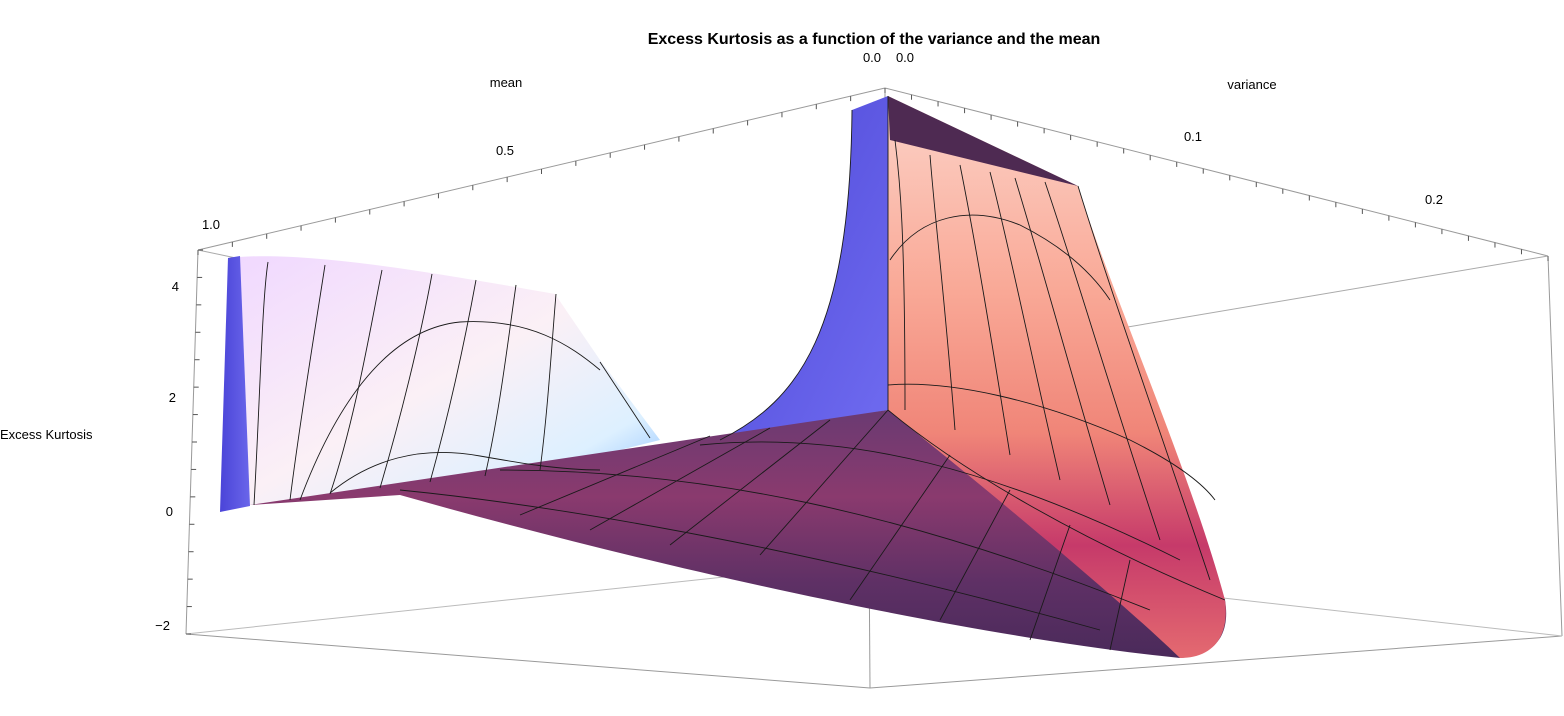  What do you see at coordinates (872, 57) in the screenshot?
I see `x-tick-0: 0.0` at bounding box center [872, 57].